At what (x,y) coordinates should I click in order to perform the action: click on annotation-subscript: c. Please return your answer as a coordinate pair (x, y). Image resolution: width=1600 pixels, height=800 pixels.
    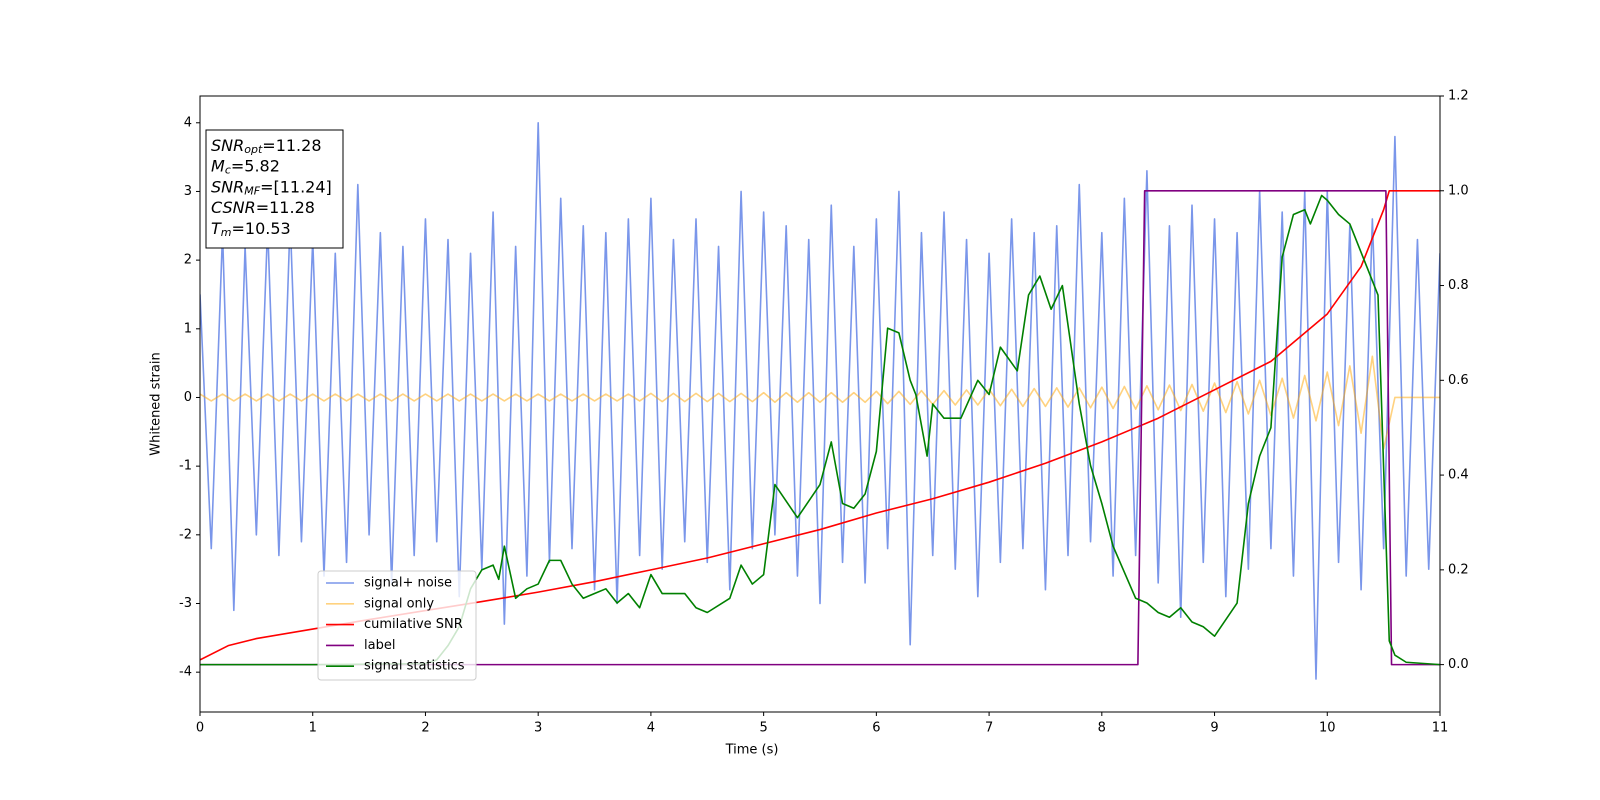
    Looking at the image, I should click on (228, 170).